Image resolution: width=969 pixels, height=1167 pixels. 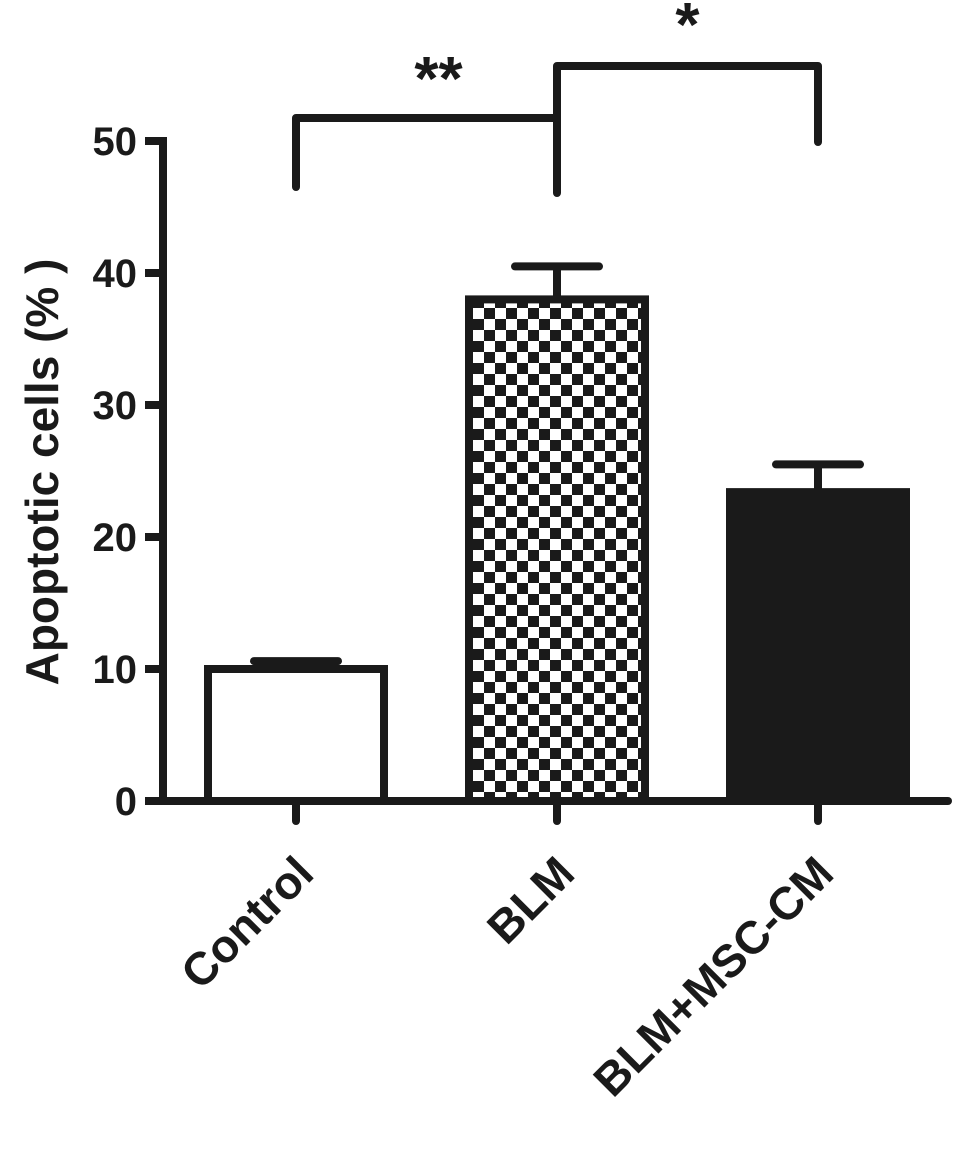 I want to click on y-tick-label: 10, so click(x=115, y=670).